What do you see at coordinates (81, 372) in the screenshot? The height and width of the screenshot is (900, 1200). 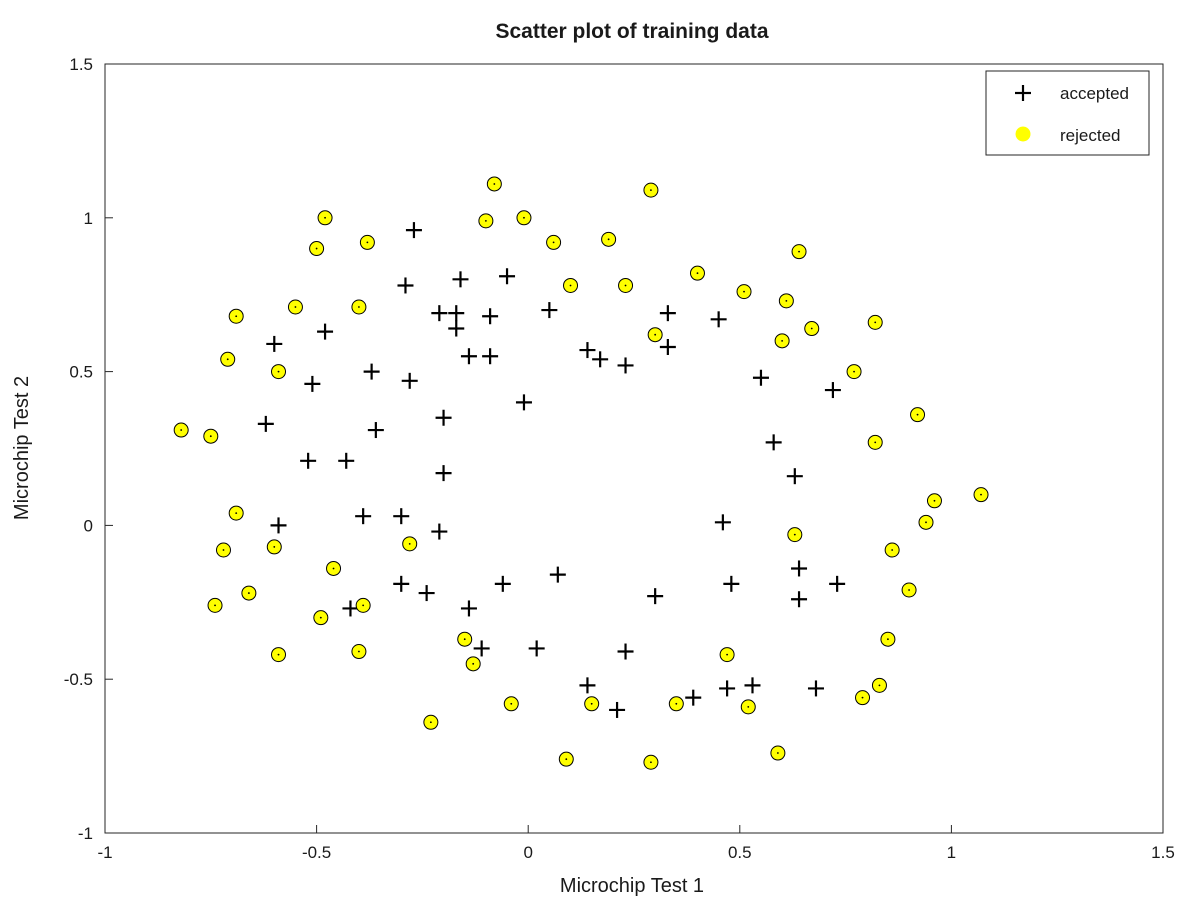 I see `y-tick-label: 0.5` at bounding box center [81, 372].